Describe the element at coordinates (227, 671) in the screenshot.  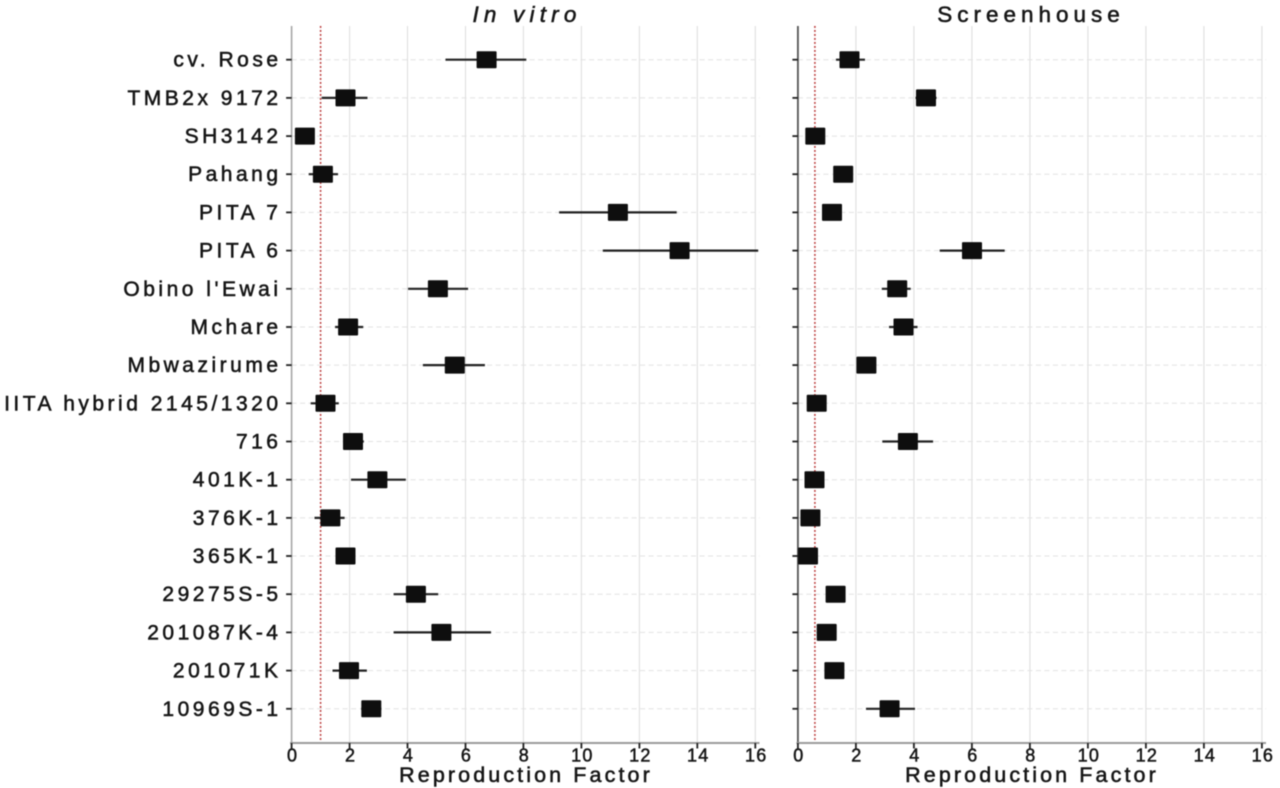
I see `svg-text: 201071K` at that location.